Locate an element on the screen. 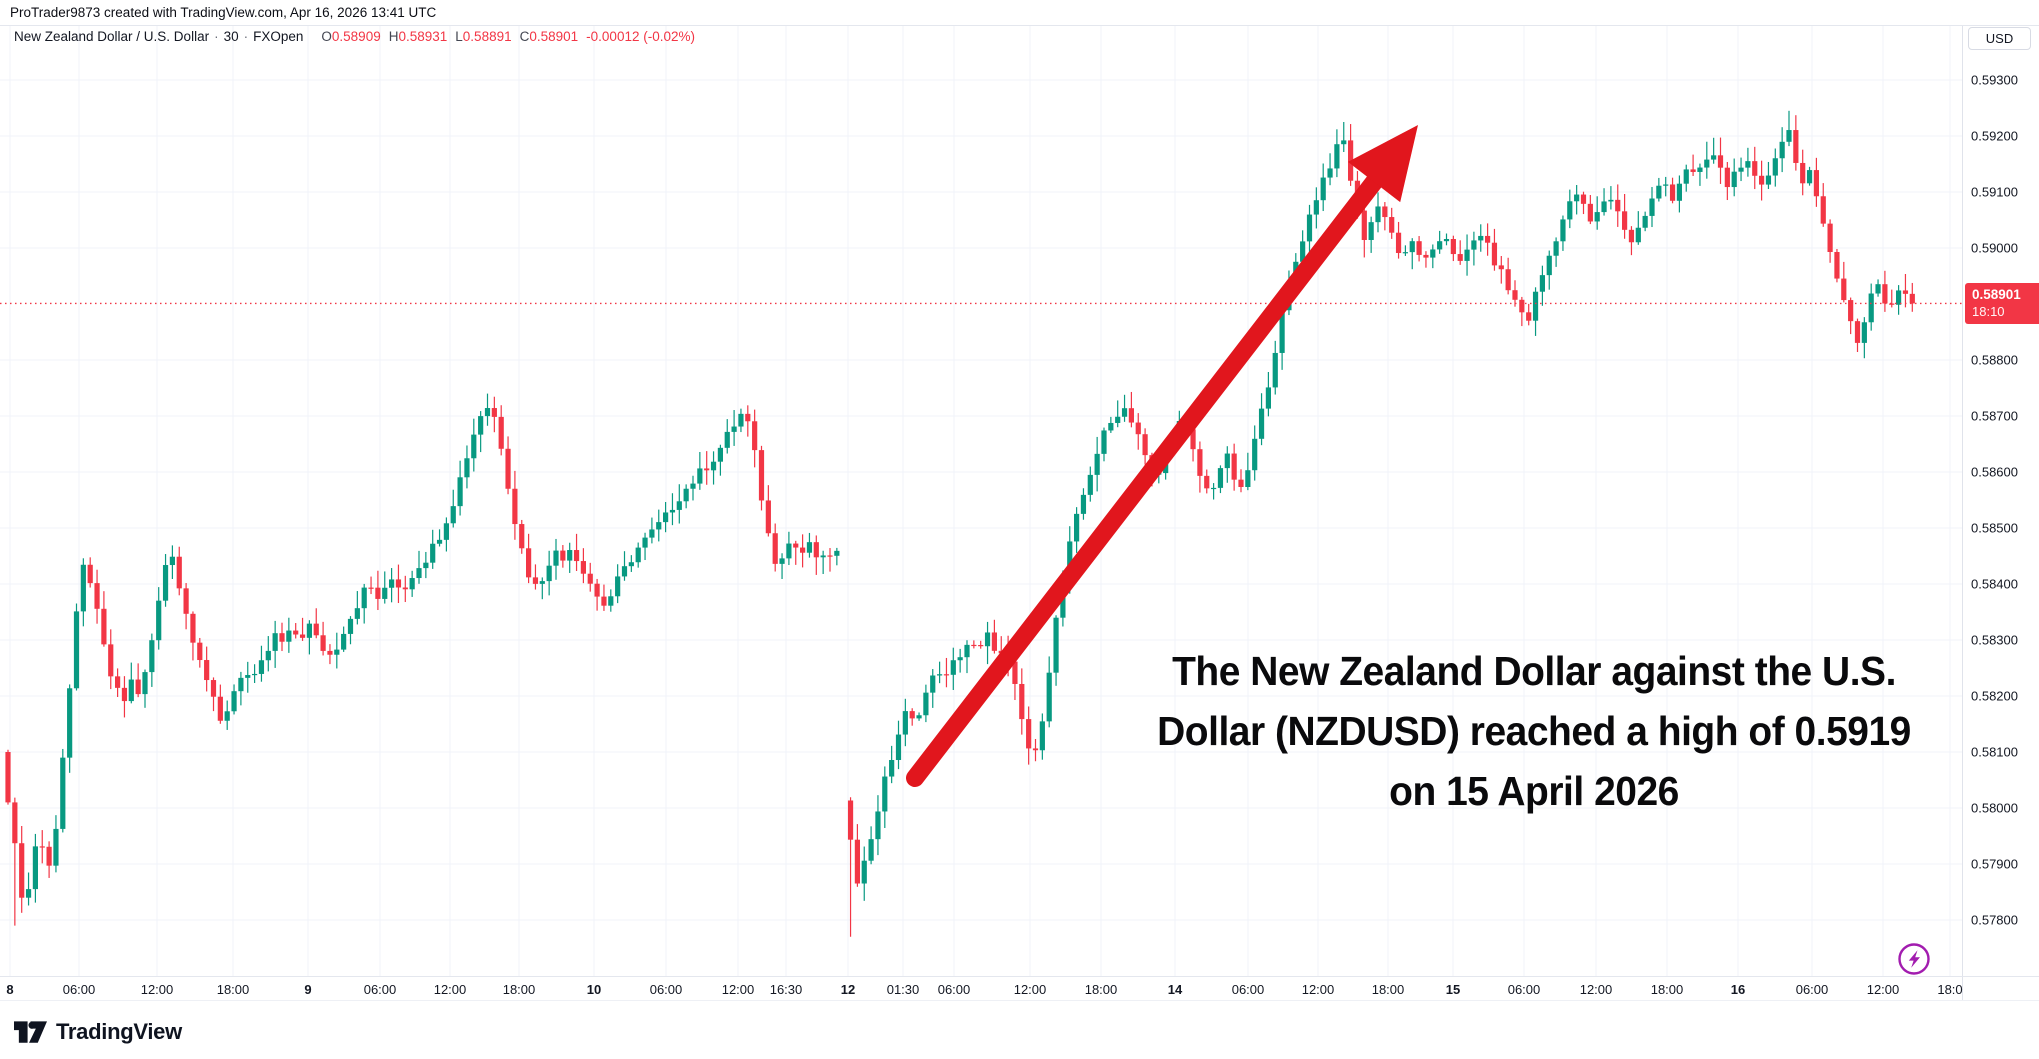 The width and height of the screenshot is (2039, 1059). tradingview-logo-text: TradingView is located at coordinates (119, 1031).